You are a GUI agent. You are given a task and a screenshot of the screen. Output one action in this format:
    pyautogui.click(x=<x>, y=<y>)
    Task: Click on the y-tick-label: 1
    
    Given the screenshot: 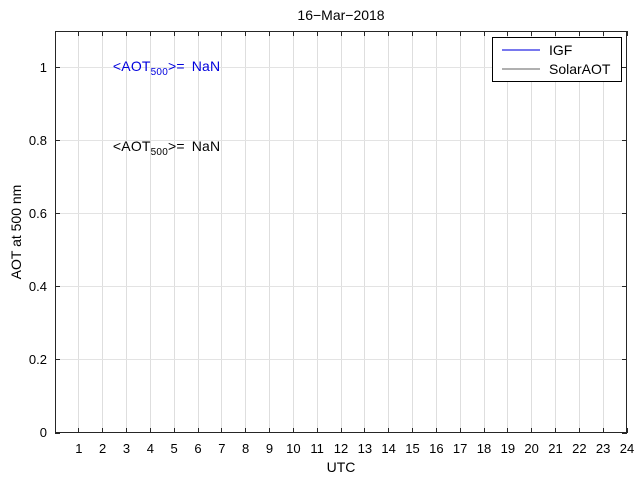 What is the action you would take?
    pyautogui.click(x=43, y=67)
    